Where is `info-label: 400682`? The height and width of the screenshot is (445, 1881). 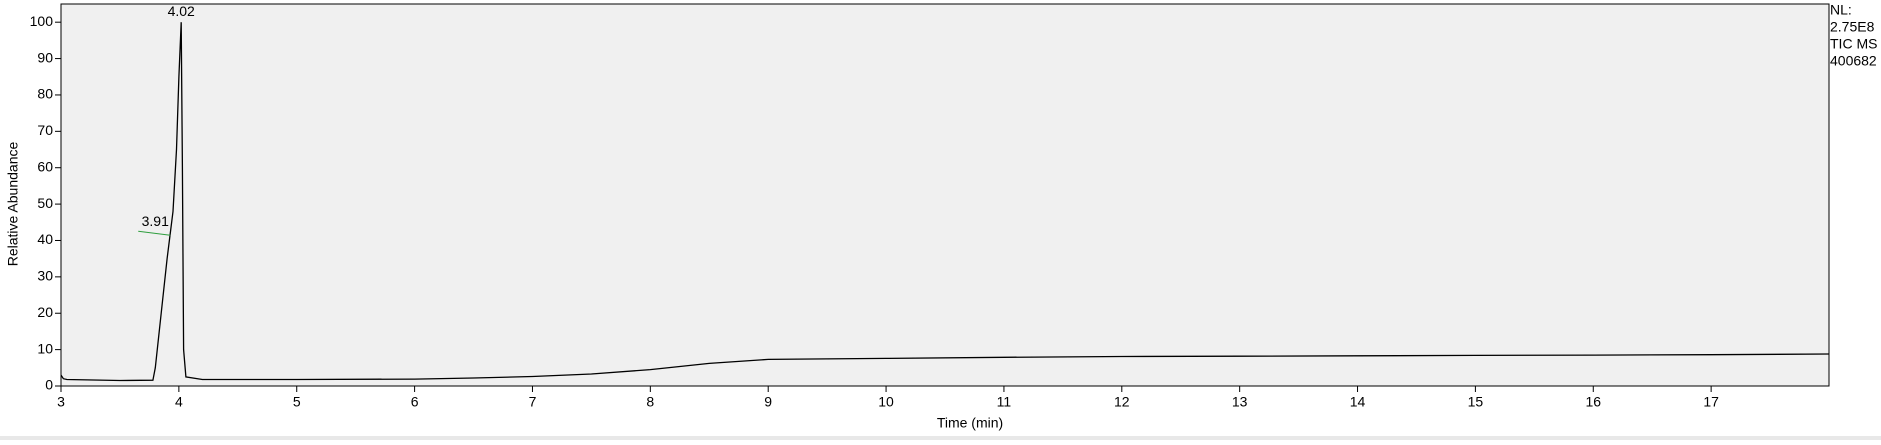
info-label: 400682 is located at coordinates (1853, 61).